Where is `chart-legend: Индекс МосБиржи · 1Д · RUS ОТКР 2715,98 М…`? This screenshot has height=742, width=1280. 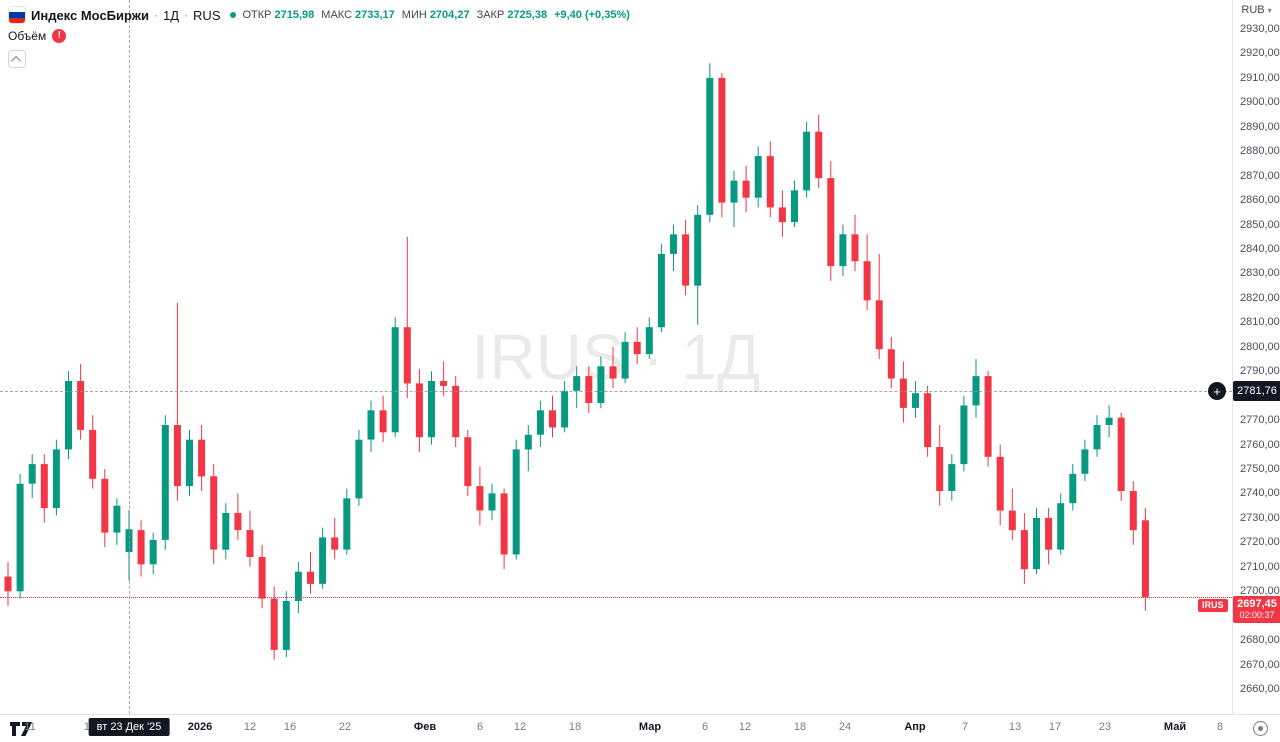 chart-legend: Индекс МосБиржи · 1Д · RUS ОТКР 2715,98 М… is located at coordinates (319, 36).